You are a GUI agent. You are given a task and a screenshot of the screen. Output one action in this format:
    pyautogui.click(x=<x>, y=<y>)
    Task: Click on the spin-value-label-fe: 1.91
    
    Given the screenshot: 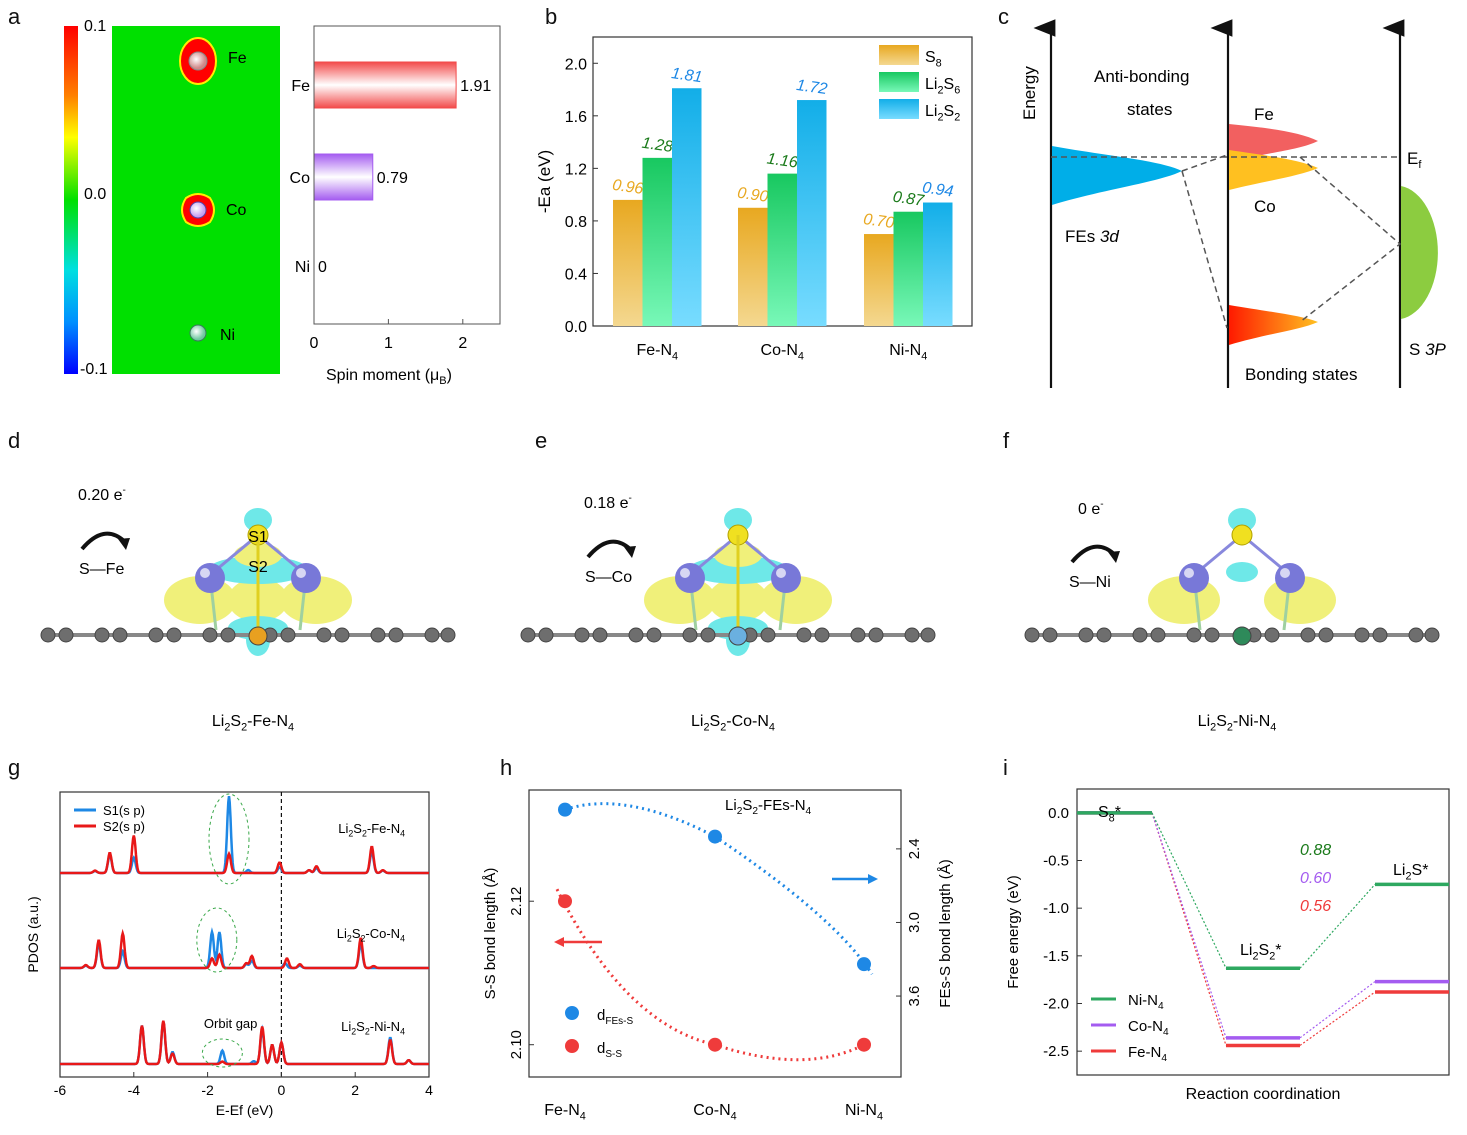 What is the action you would take?
    pyautogui.click(x=475, y=86)
    